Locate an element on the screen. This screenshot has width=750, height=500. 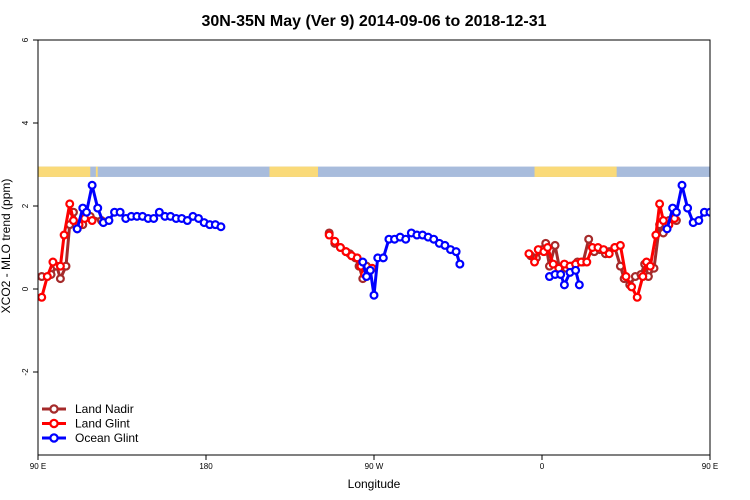
legend-item: Land Glint is located at coordinates (86, 424).